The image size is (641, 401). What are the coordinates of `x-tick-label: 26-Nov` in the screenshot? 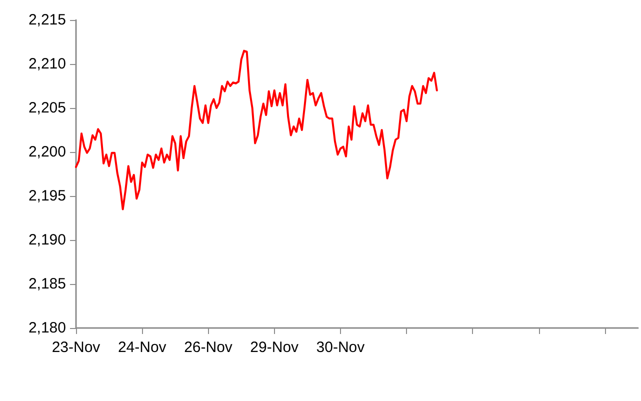 It's located at (208, 347).